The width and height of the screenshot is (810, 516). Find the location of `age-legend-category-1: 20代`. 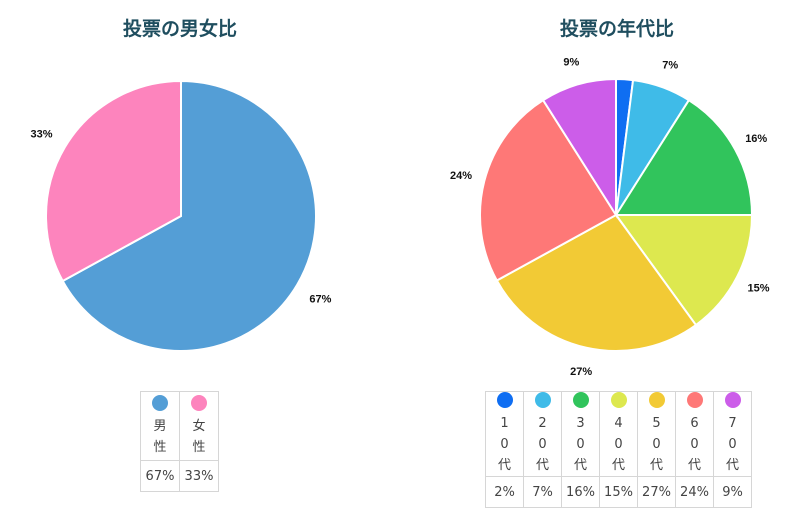

age-legend-category-1: 20代 is located at coordinates (542, 434).